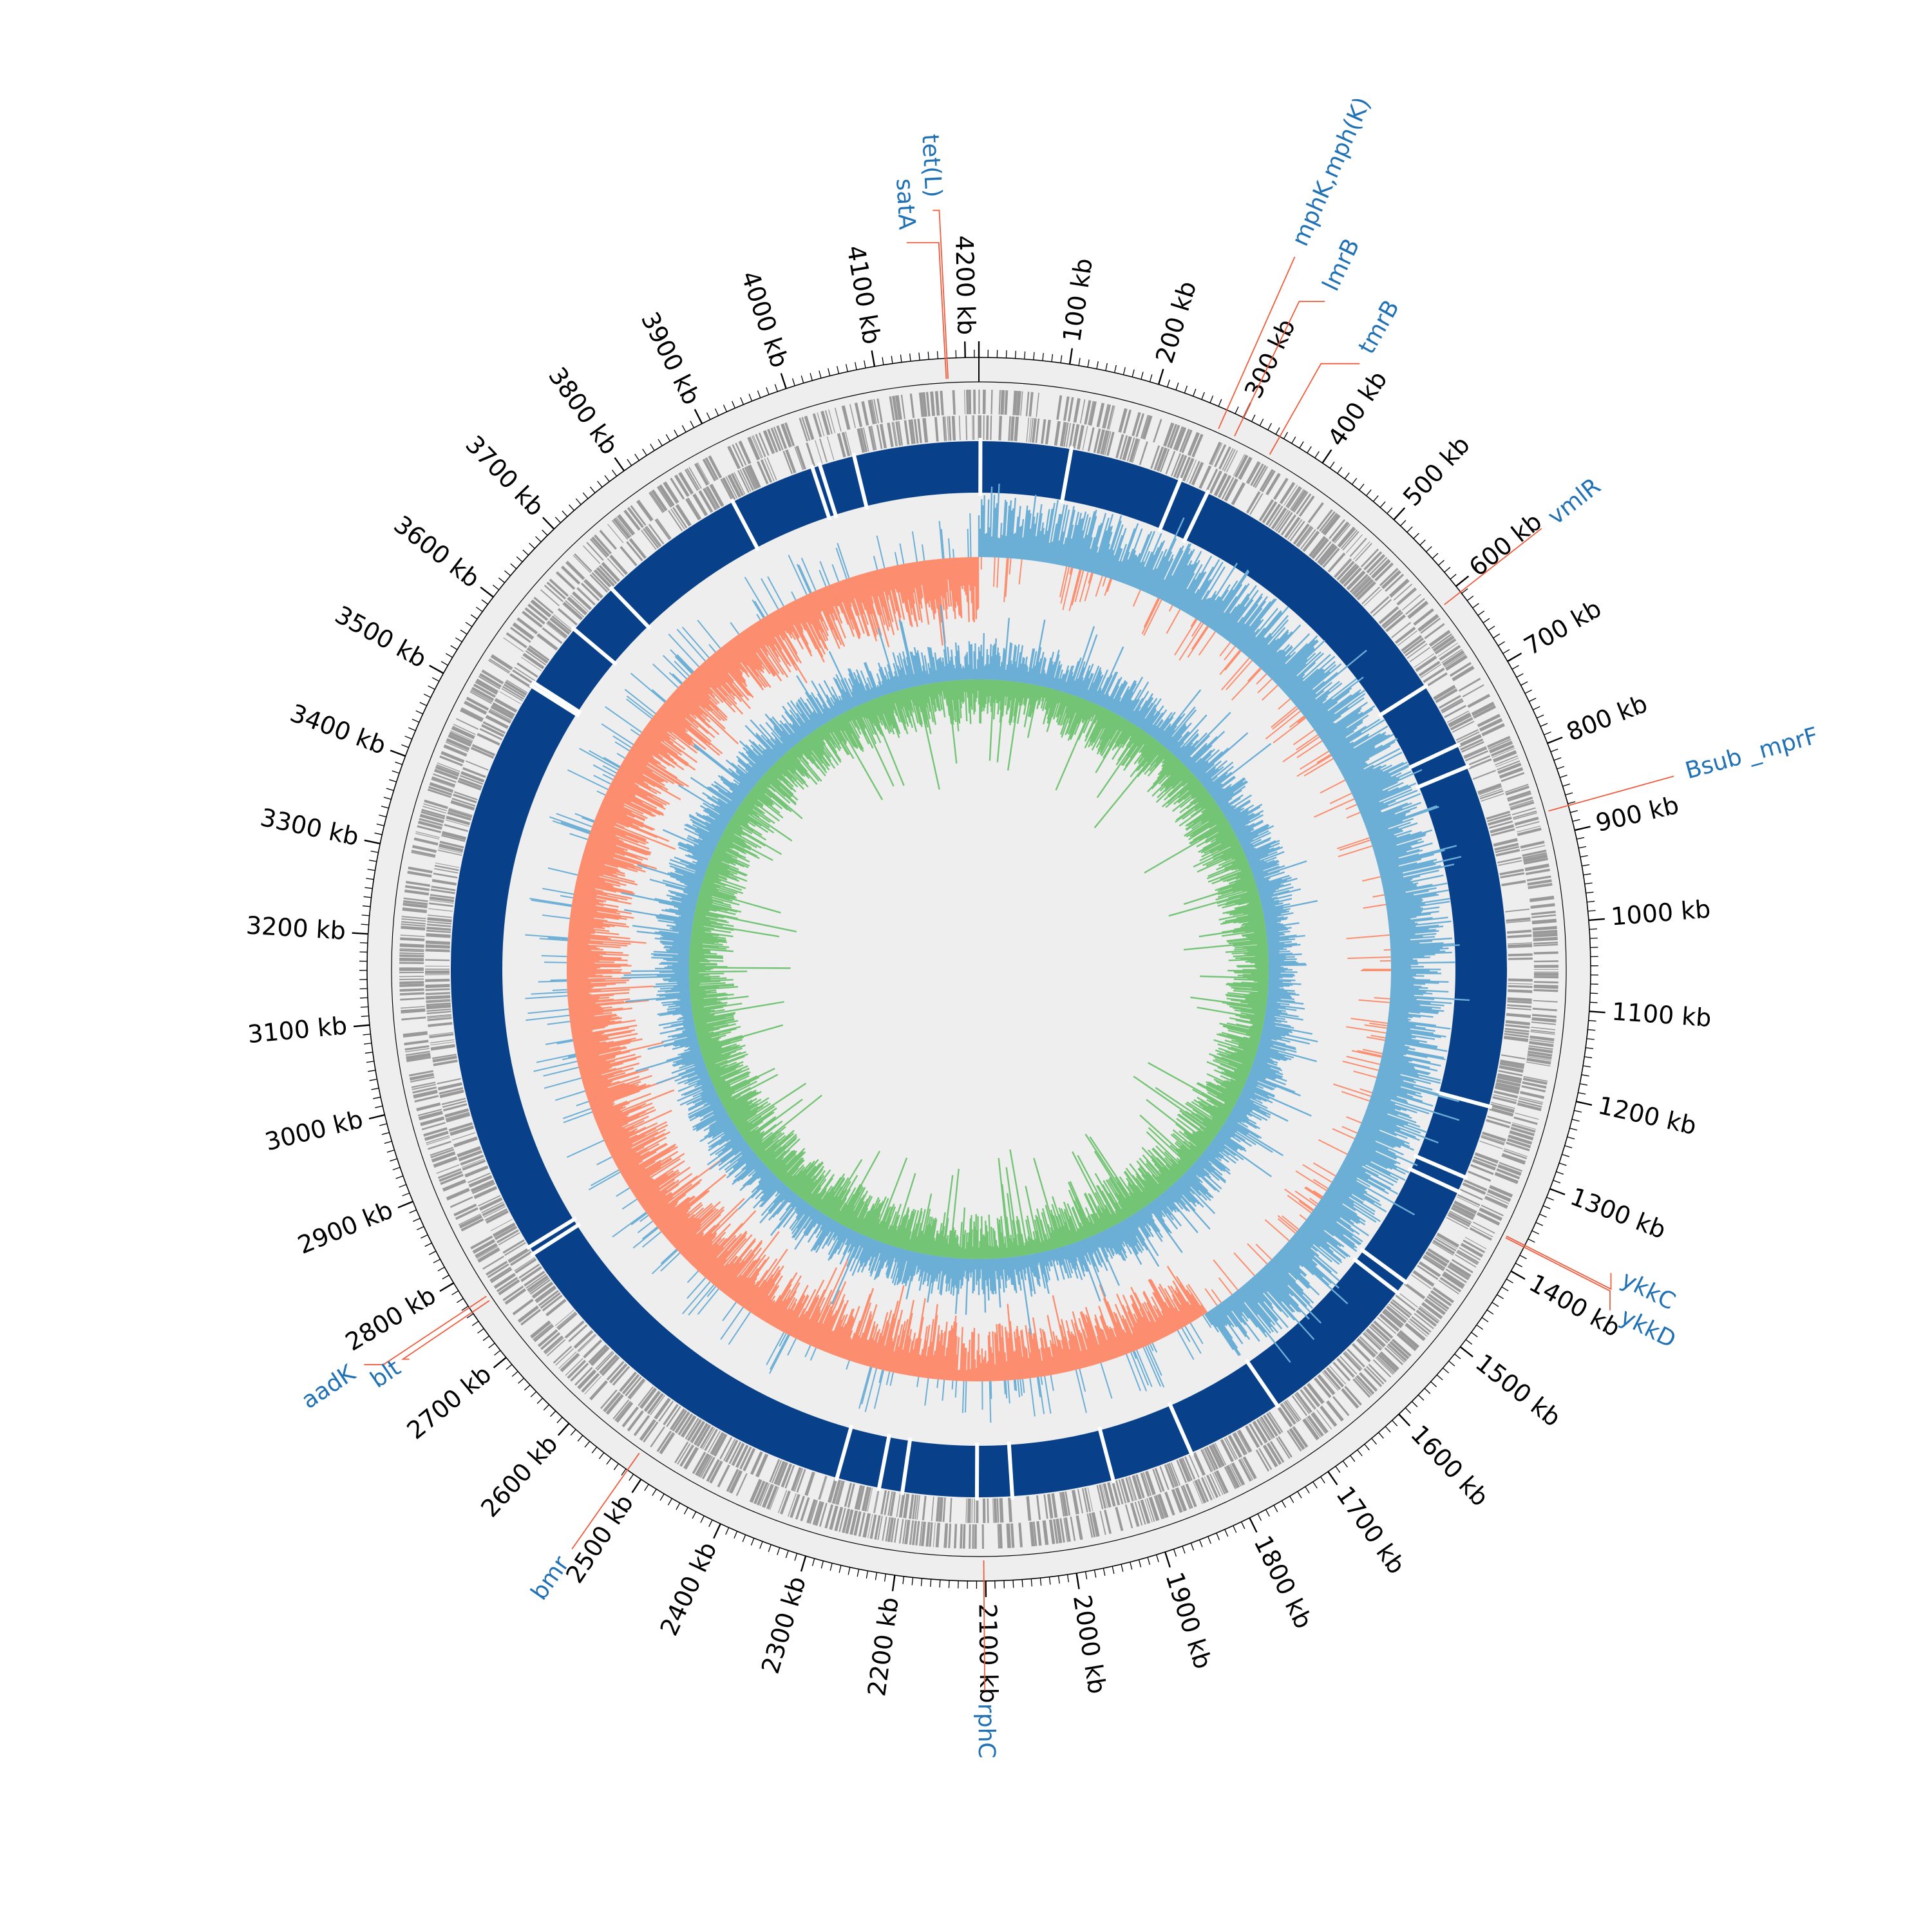  What do you see at coordinates (746, 524) in the screenshot?
I see `backbone-gap` at bounding box center [746, 524].